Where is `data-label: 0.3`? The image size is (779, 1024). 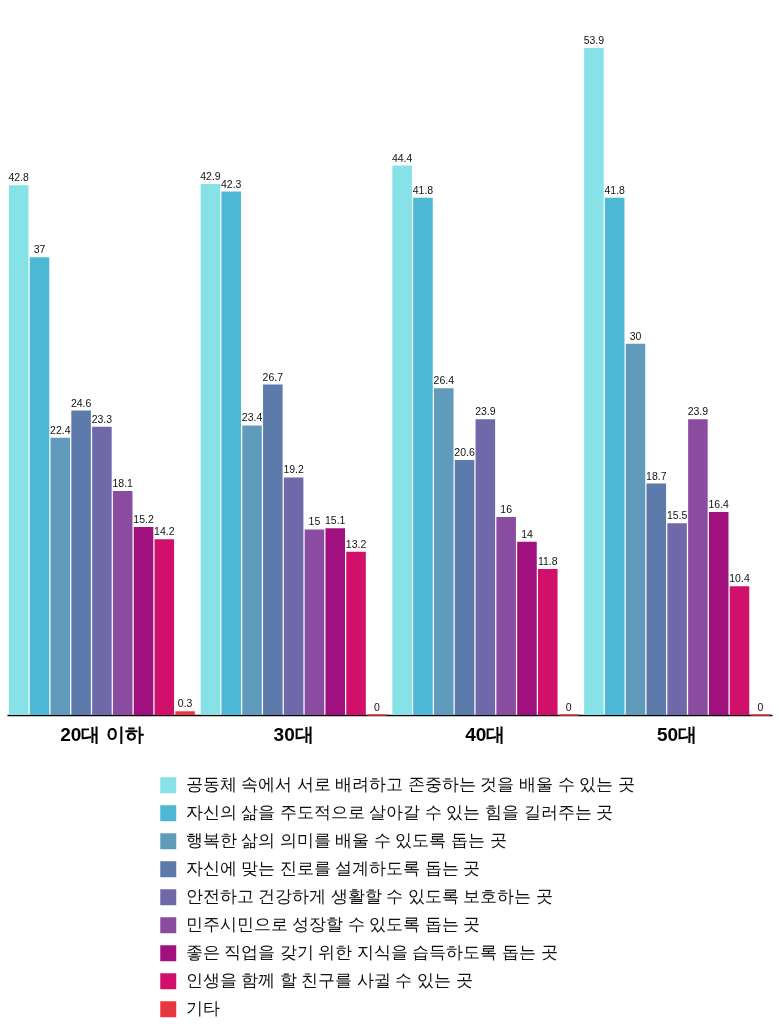
data-label: 0.3 is located at coordinates (185, 703).